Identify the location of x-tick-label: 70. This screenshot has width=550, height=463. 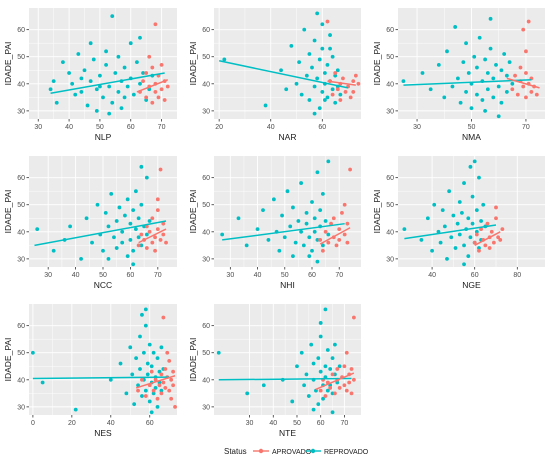
(345, 423).